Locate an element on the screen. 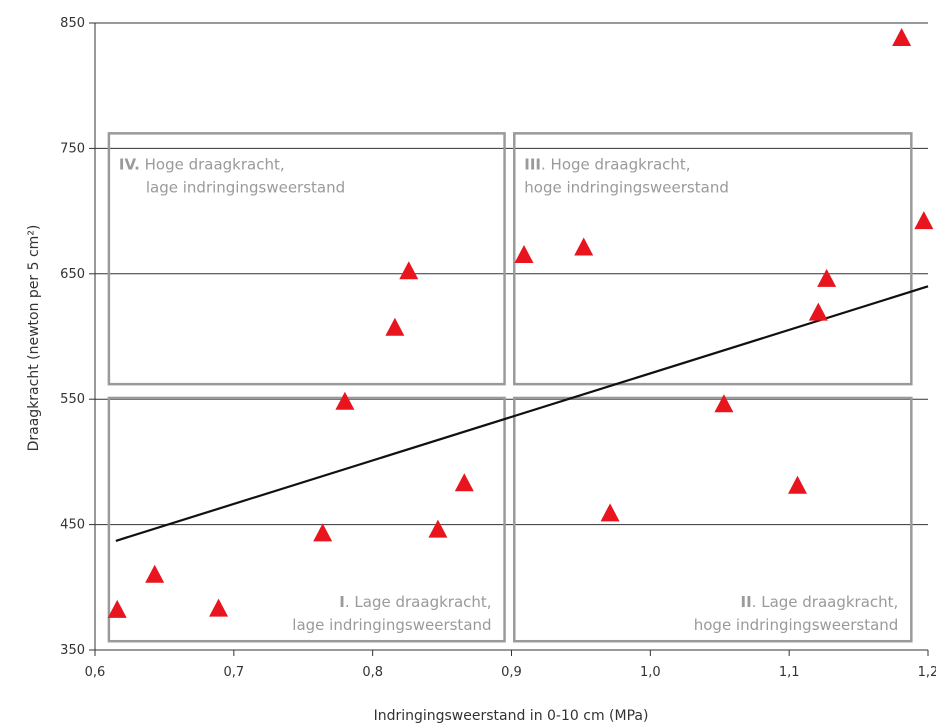  quadrant-title: Hoge draagkracht, is located at coordinates (212, 164).